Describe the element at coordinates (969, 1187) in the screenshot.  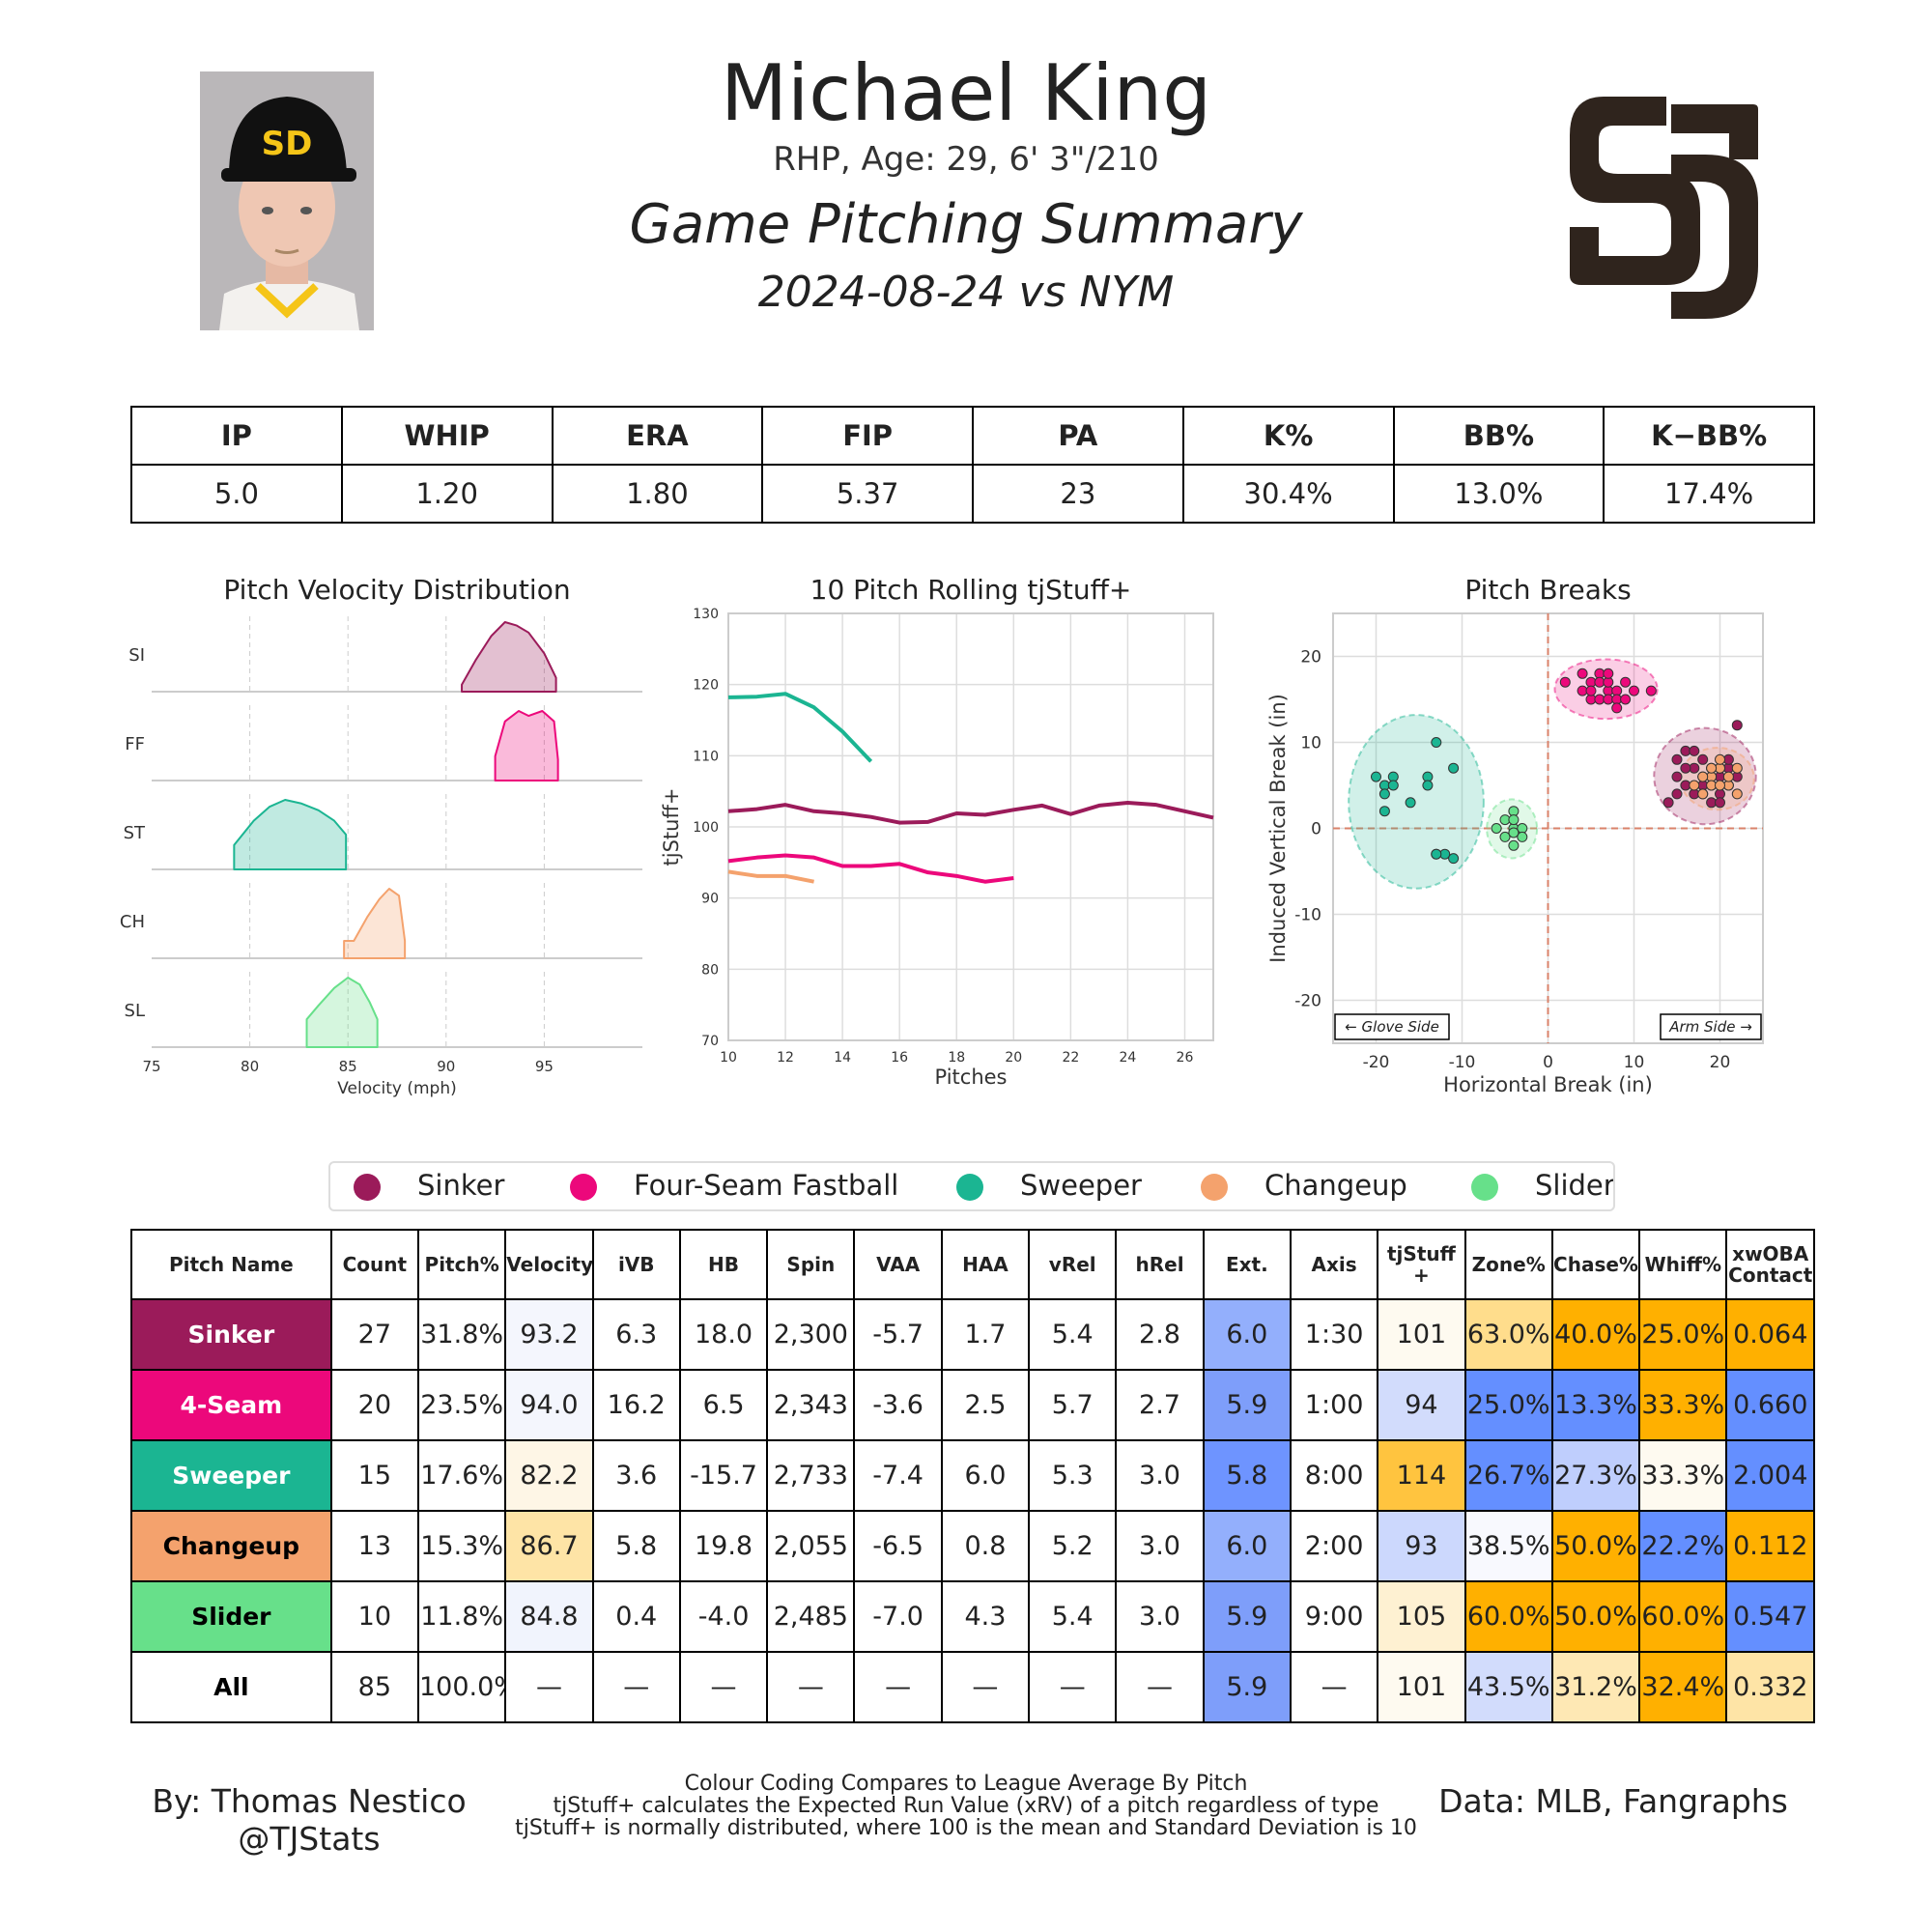
I see `legend-marker` at that location.